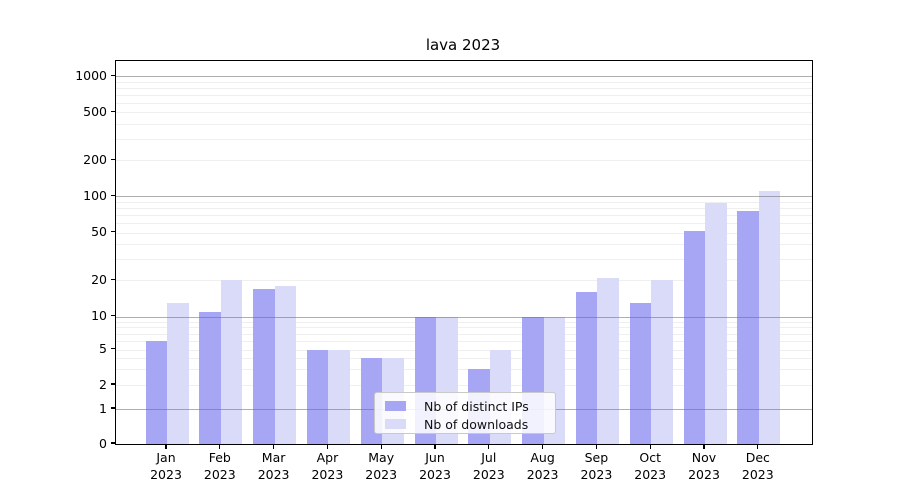  What do you see at coordinates (704, 466) in the screenshot?
I see `x-tick-label-nov: Nov 2023` at bounding box center [704, 466].